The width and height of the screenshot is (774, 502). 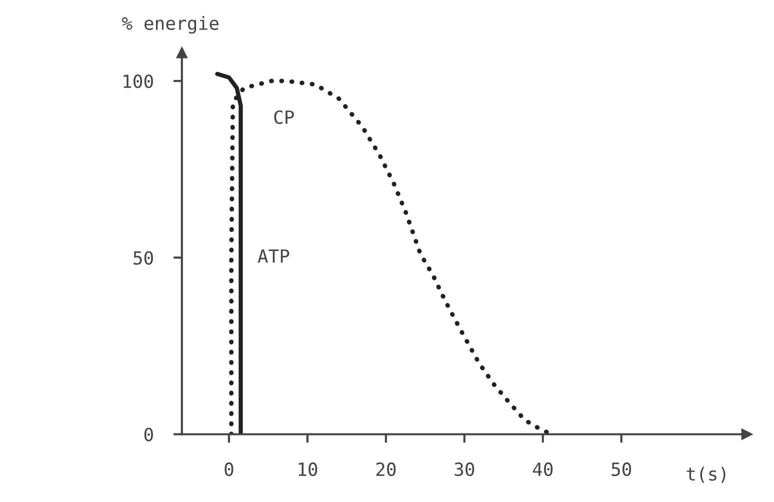 I want to click on series-label: CP, so click(x=284, y=117).